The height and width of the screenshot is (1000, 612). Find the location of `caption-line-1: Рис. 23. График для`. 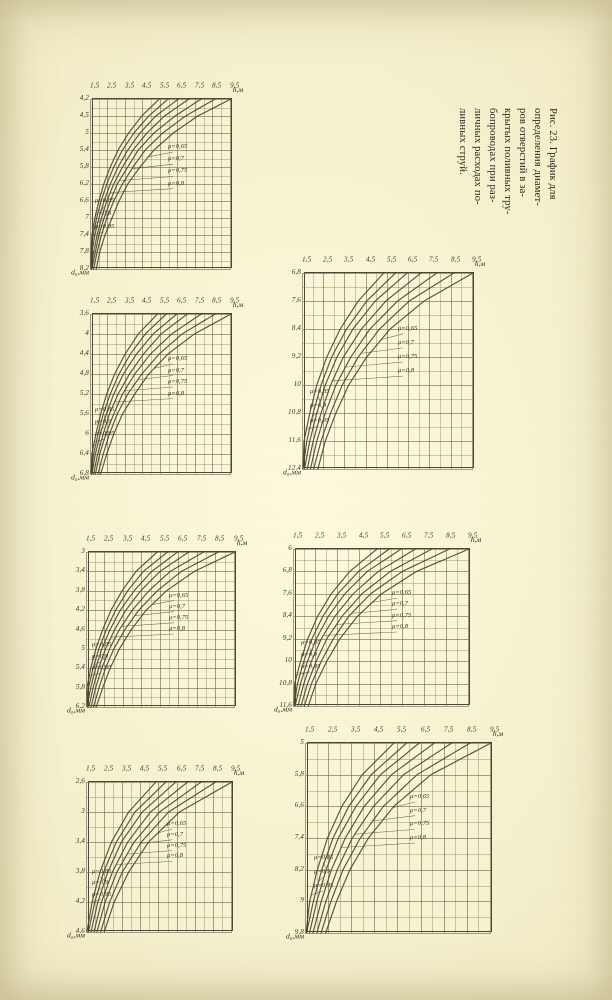

caption-line-1: Рис. 23. График для is located at coordinates (552, 154).